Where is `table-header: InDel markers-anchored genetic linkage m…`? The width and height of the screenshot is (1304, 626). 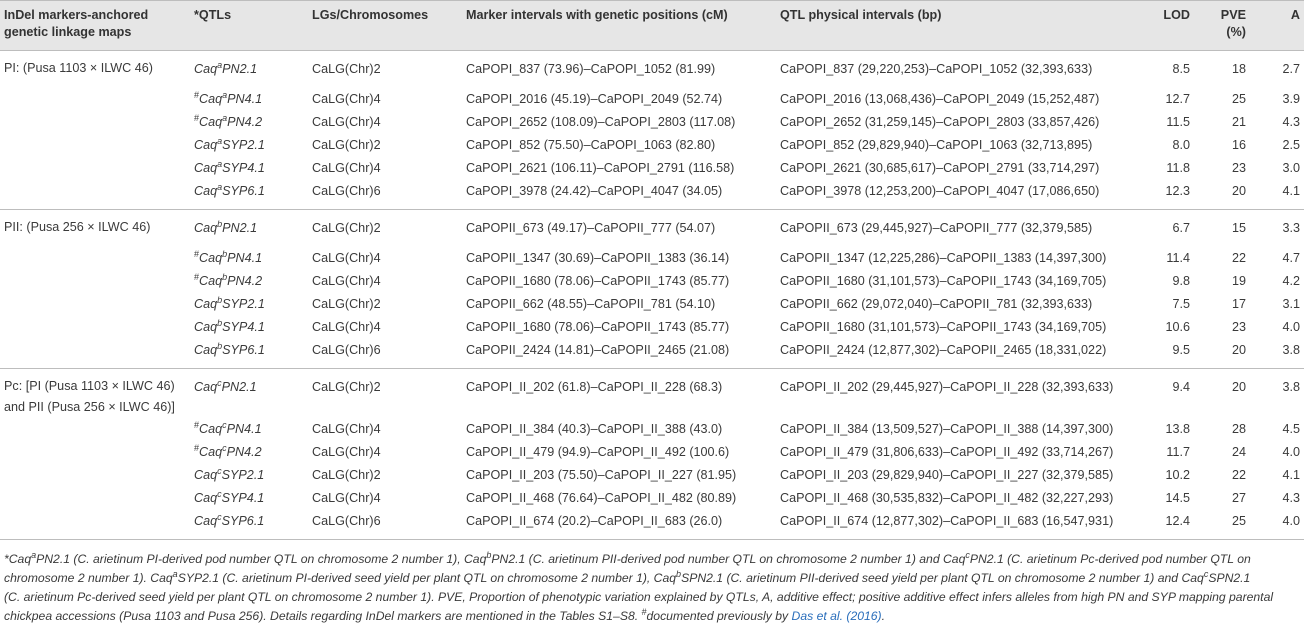 table-header: InDel markers-anchored genetic linkage m… is located at coordinates (652, 25).